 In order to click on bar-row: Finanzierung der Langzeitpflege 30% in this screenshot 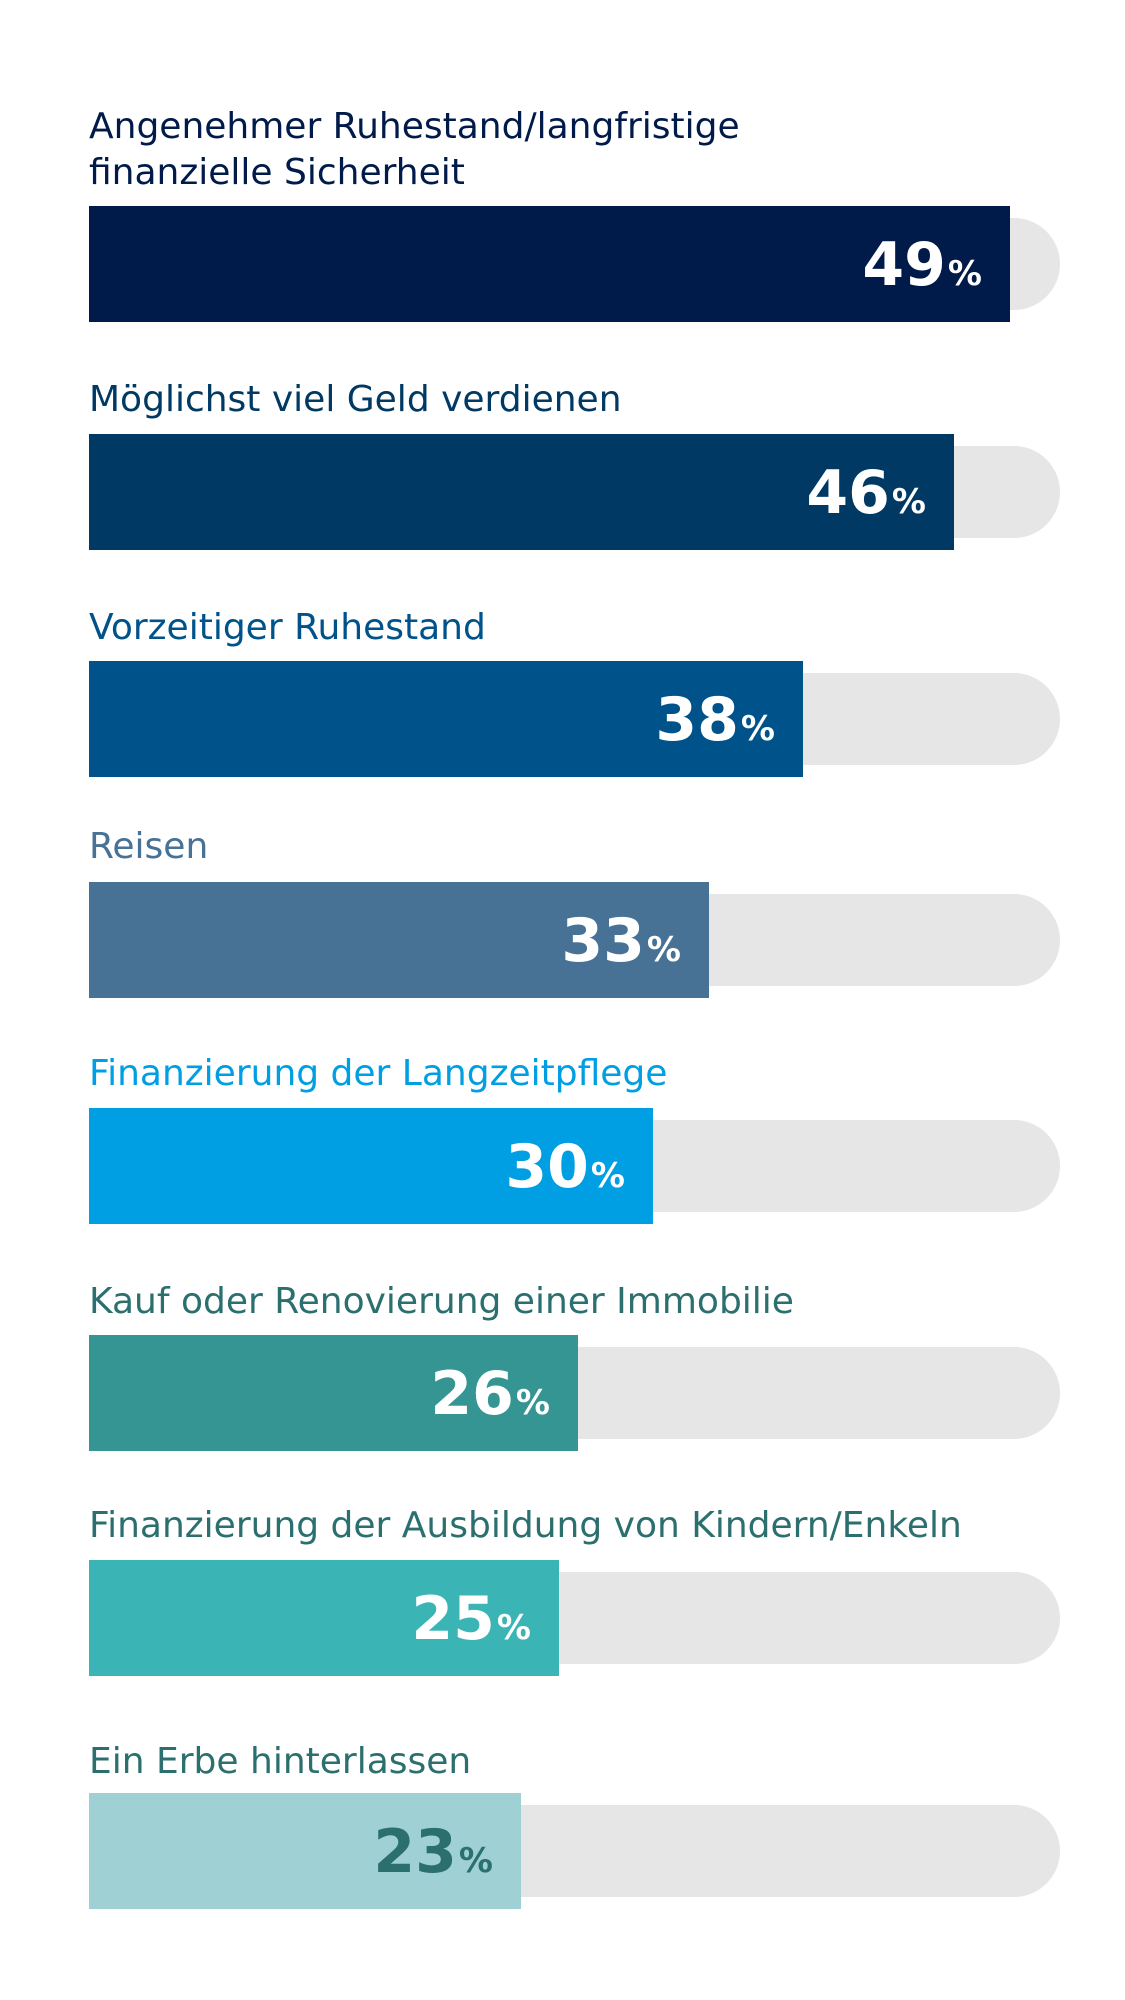, I will do `click(574, 1138)`.